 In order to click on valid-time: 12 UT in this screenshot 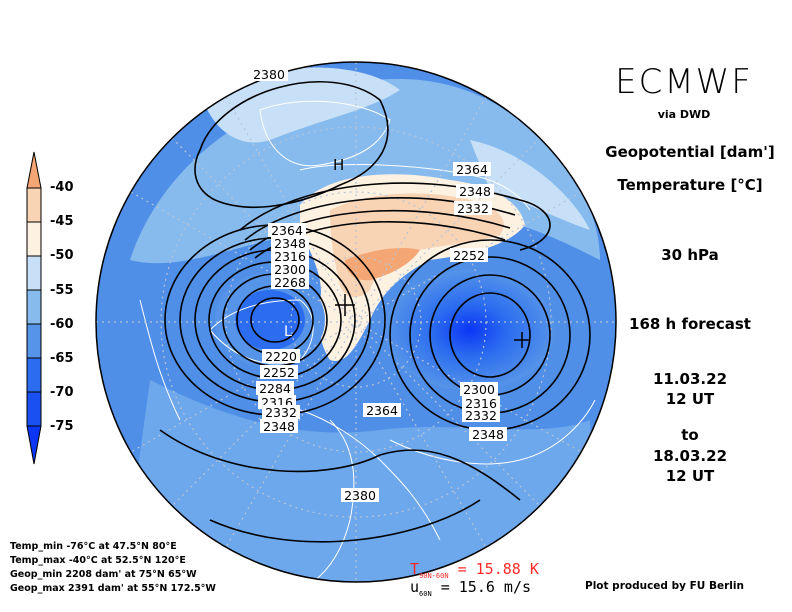, I will do `click(690, 476)`.